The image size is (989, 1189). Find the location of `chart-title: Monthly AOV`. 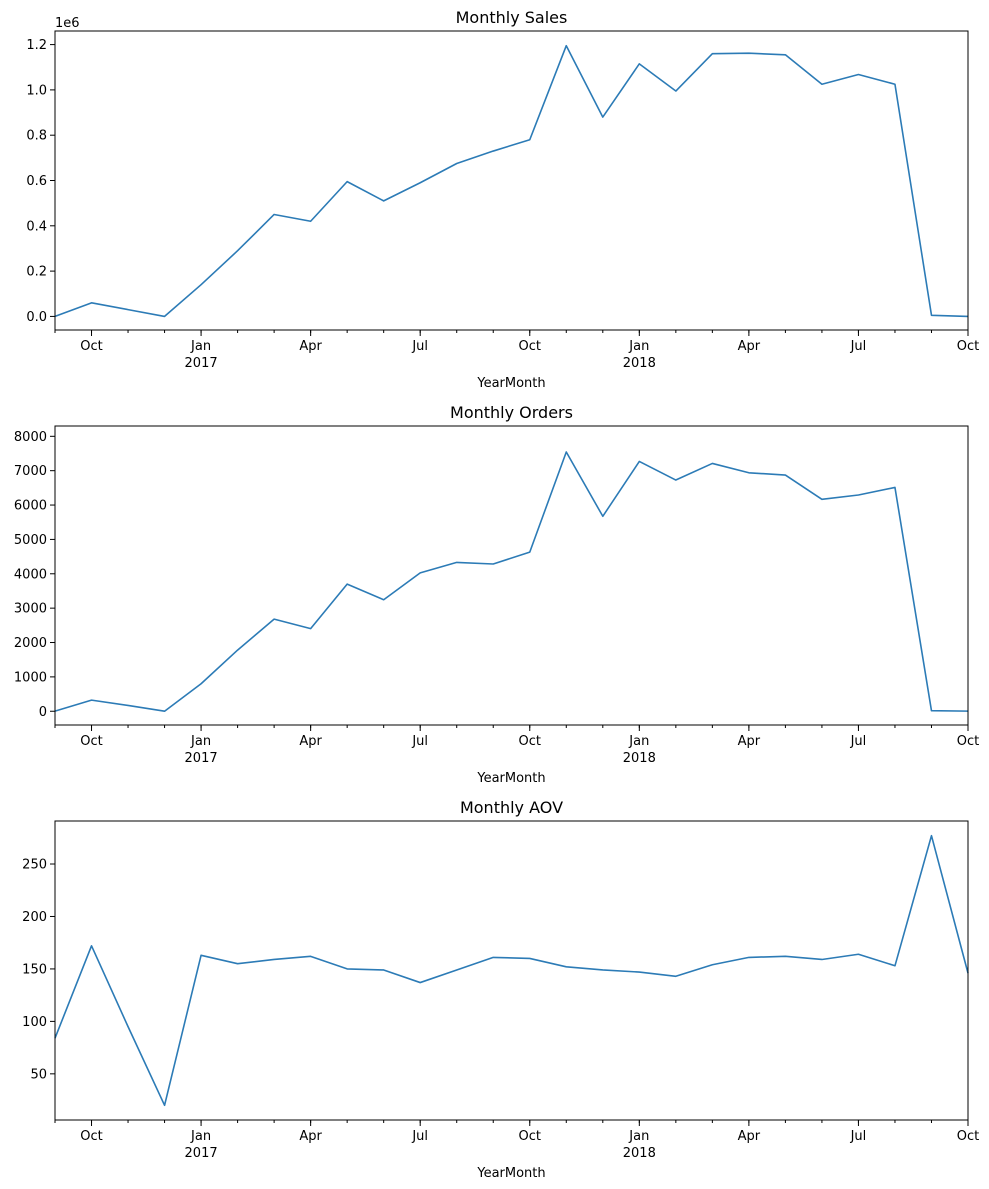

chart-title: Monthly AOV is located at coordinates (511, 807).